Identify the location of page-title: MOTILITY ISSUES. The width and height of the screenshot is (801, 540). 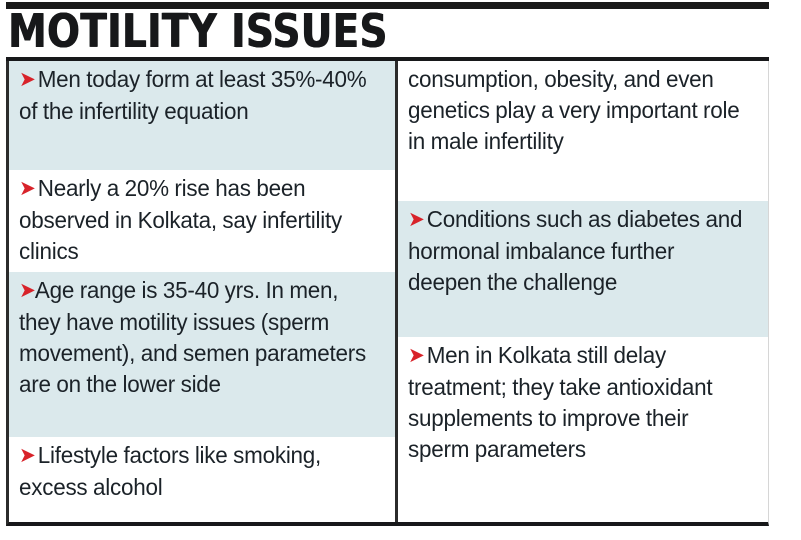
(198, 32).